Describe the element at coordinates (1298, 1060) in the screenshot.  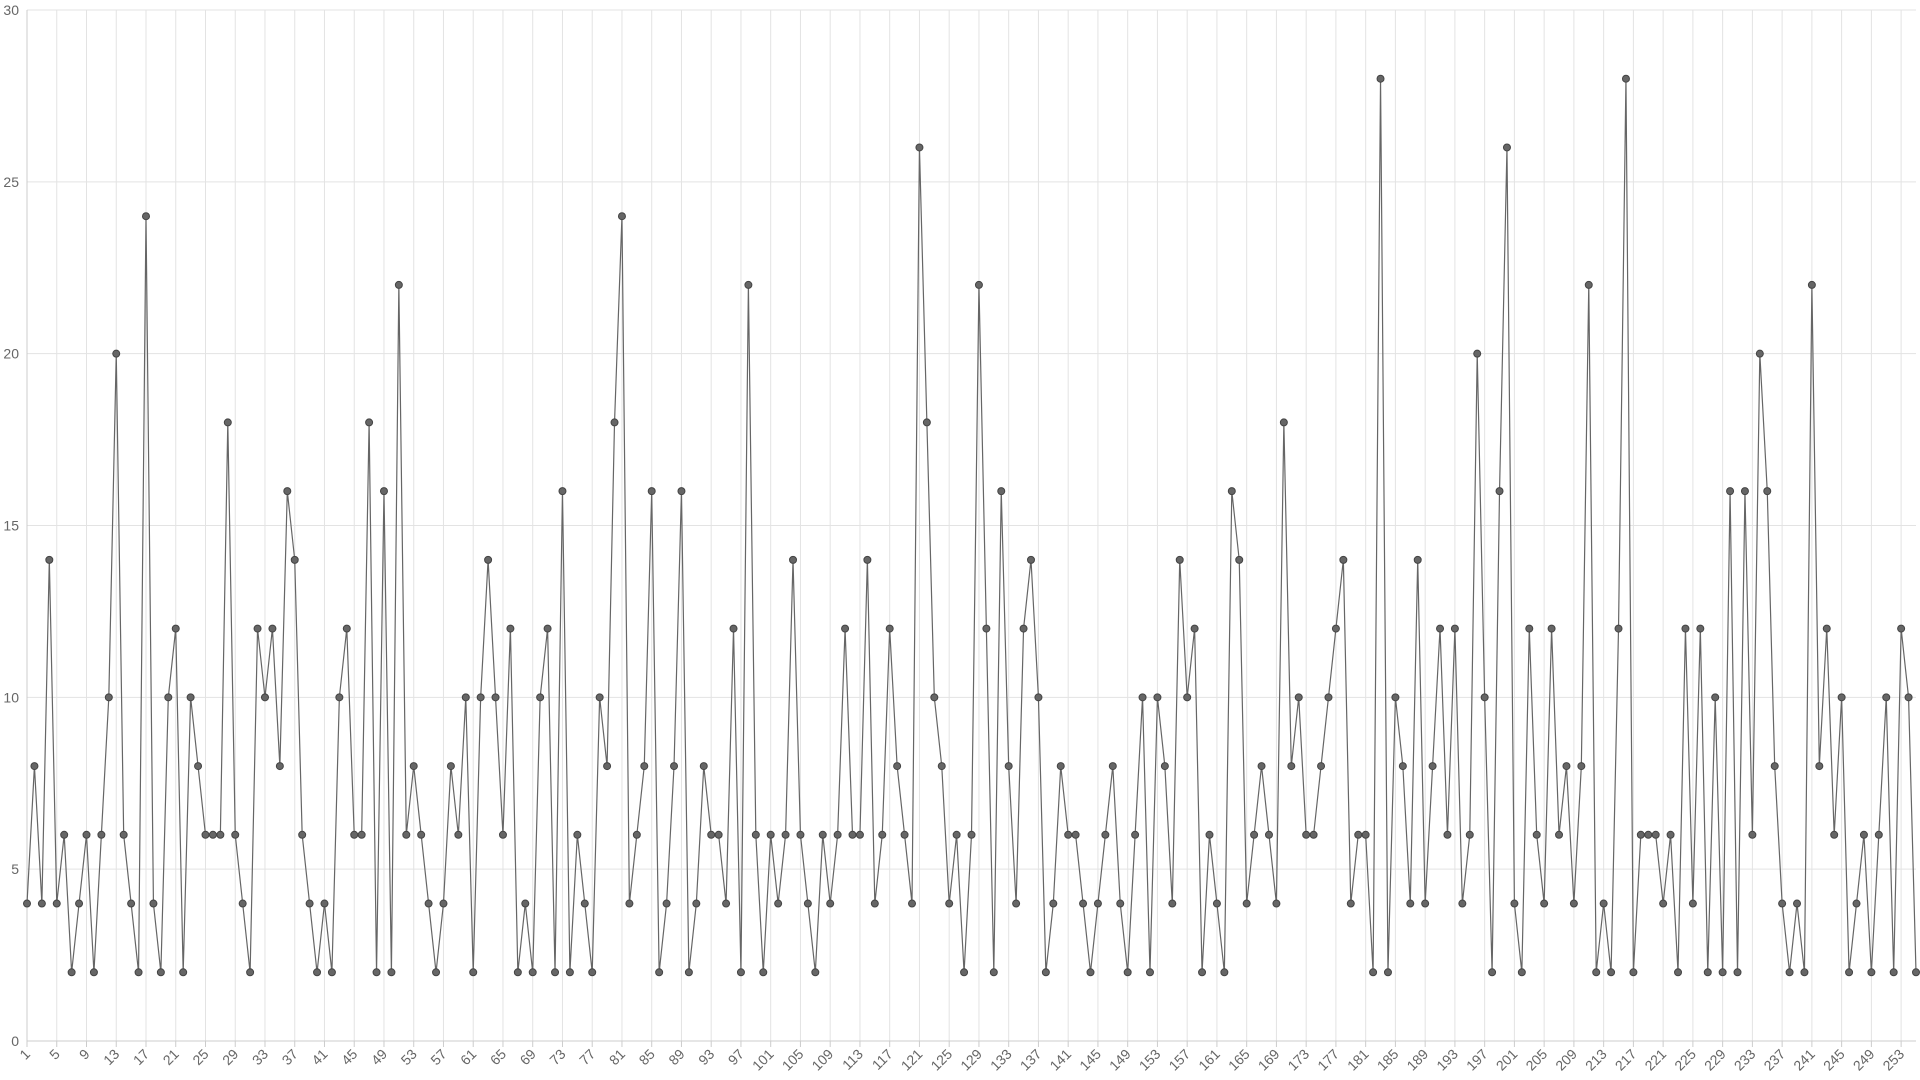
I see `x-tick-label: 173` at that location.